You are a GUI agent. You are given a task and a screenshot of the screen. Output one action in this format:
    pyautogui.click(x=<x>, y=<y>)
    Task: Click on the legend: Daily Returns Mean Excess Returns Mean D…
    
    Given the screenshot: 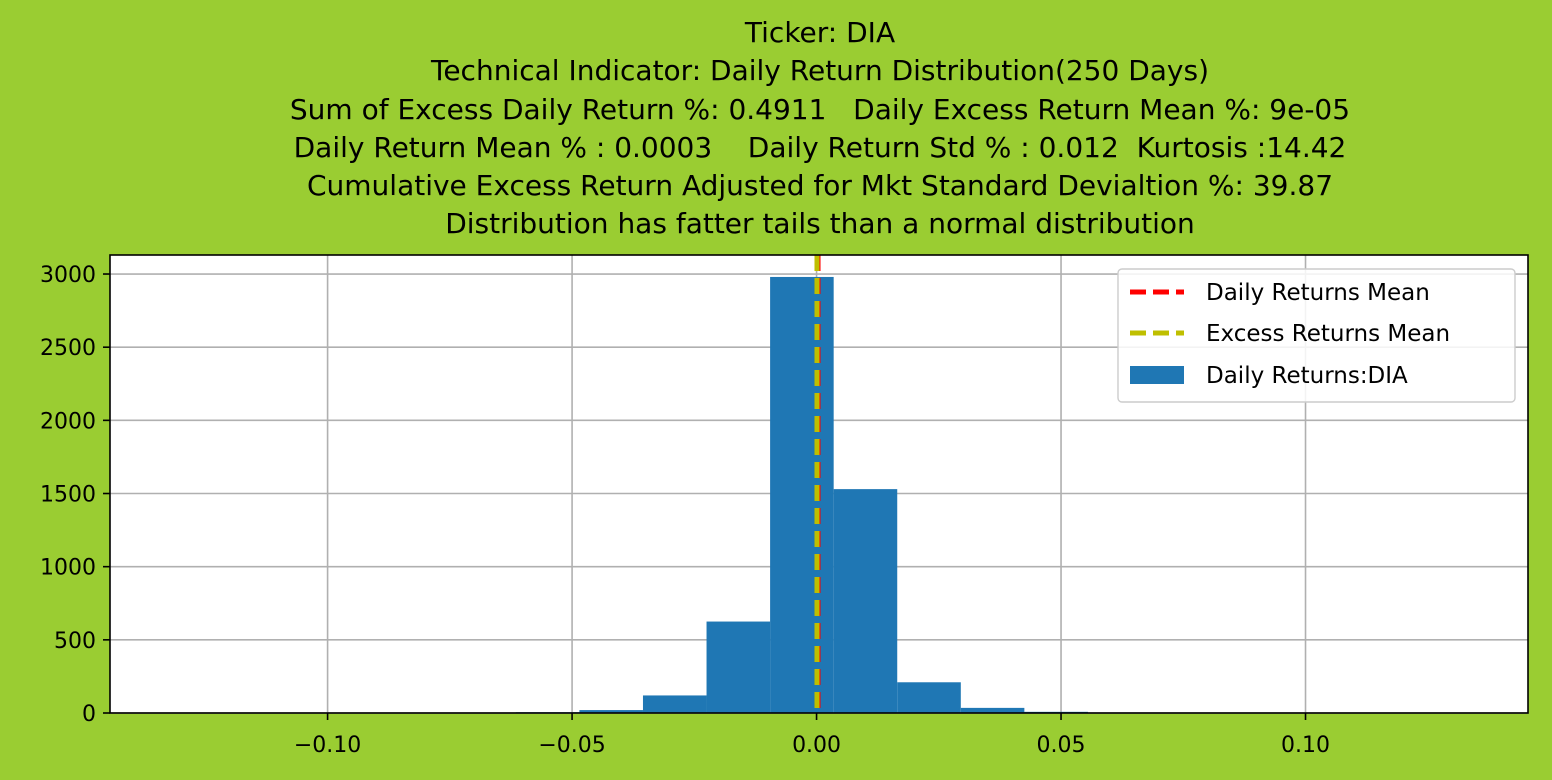 What is the action you would take?
    pyautogui.click(x=1316, y=335)
    